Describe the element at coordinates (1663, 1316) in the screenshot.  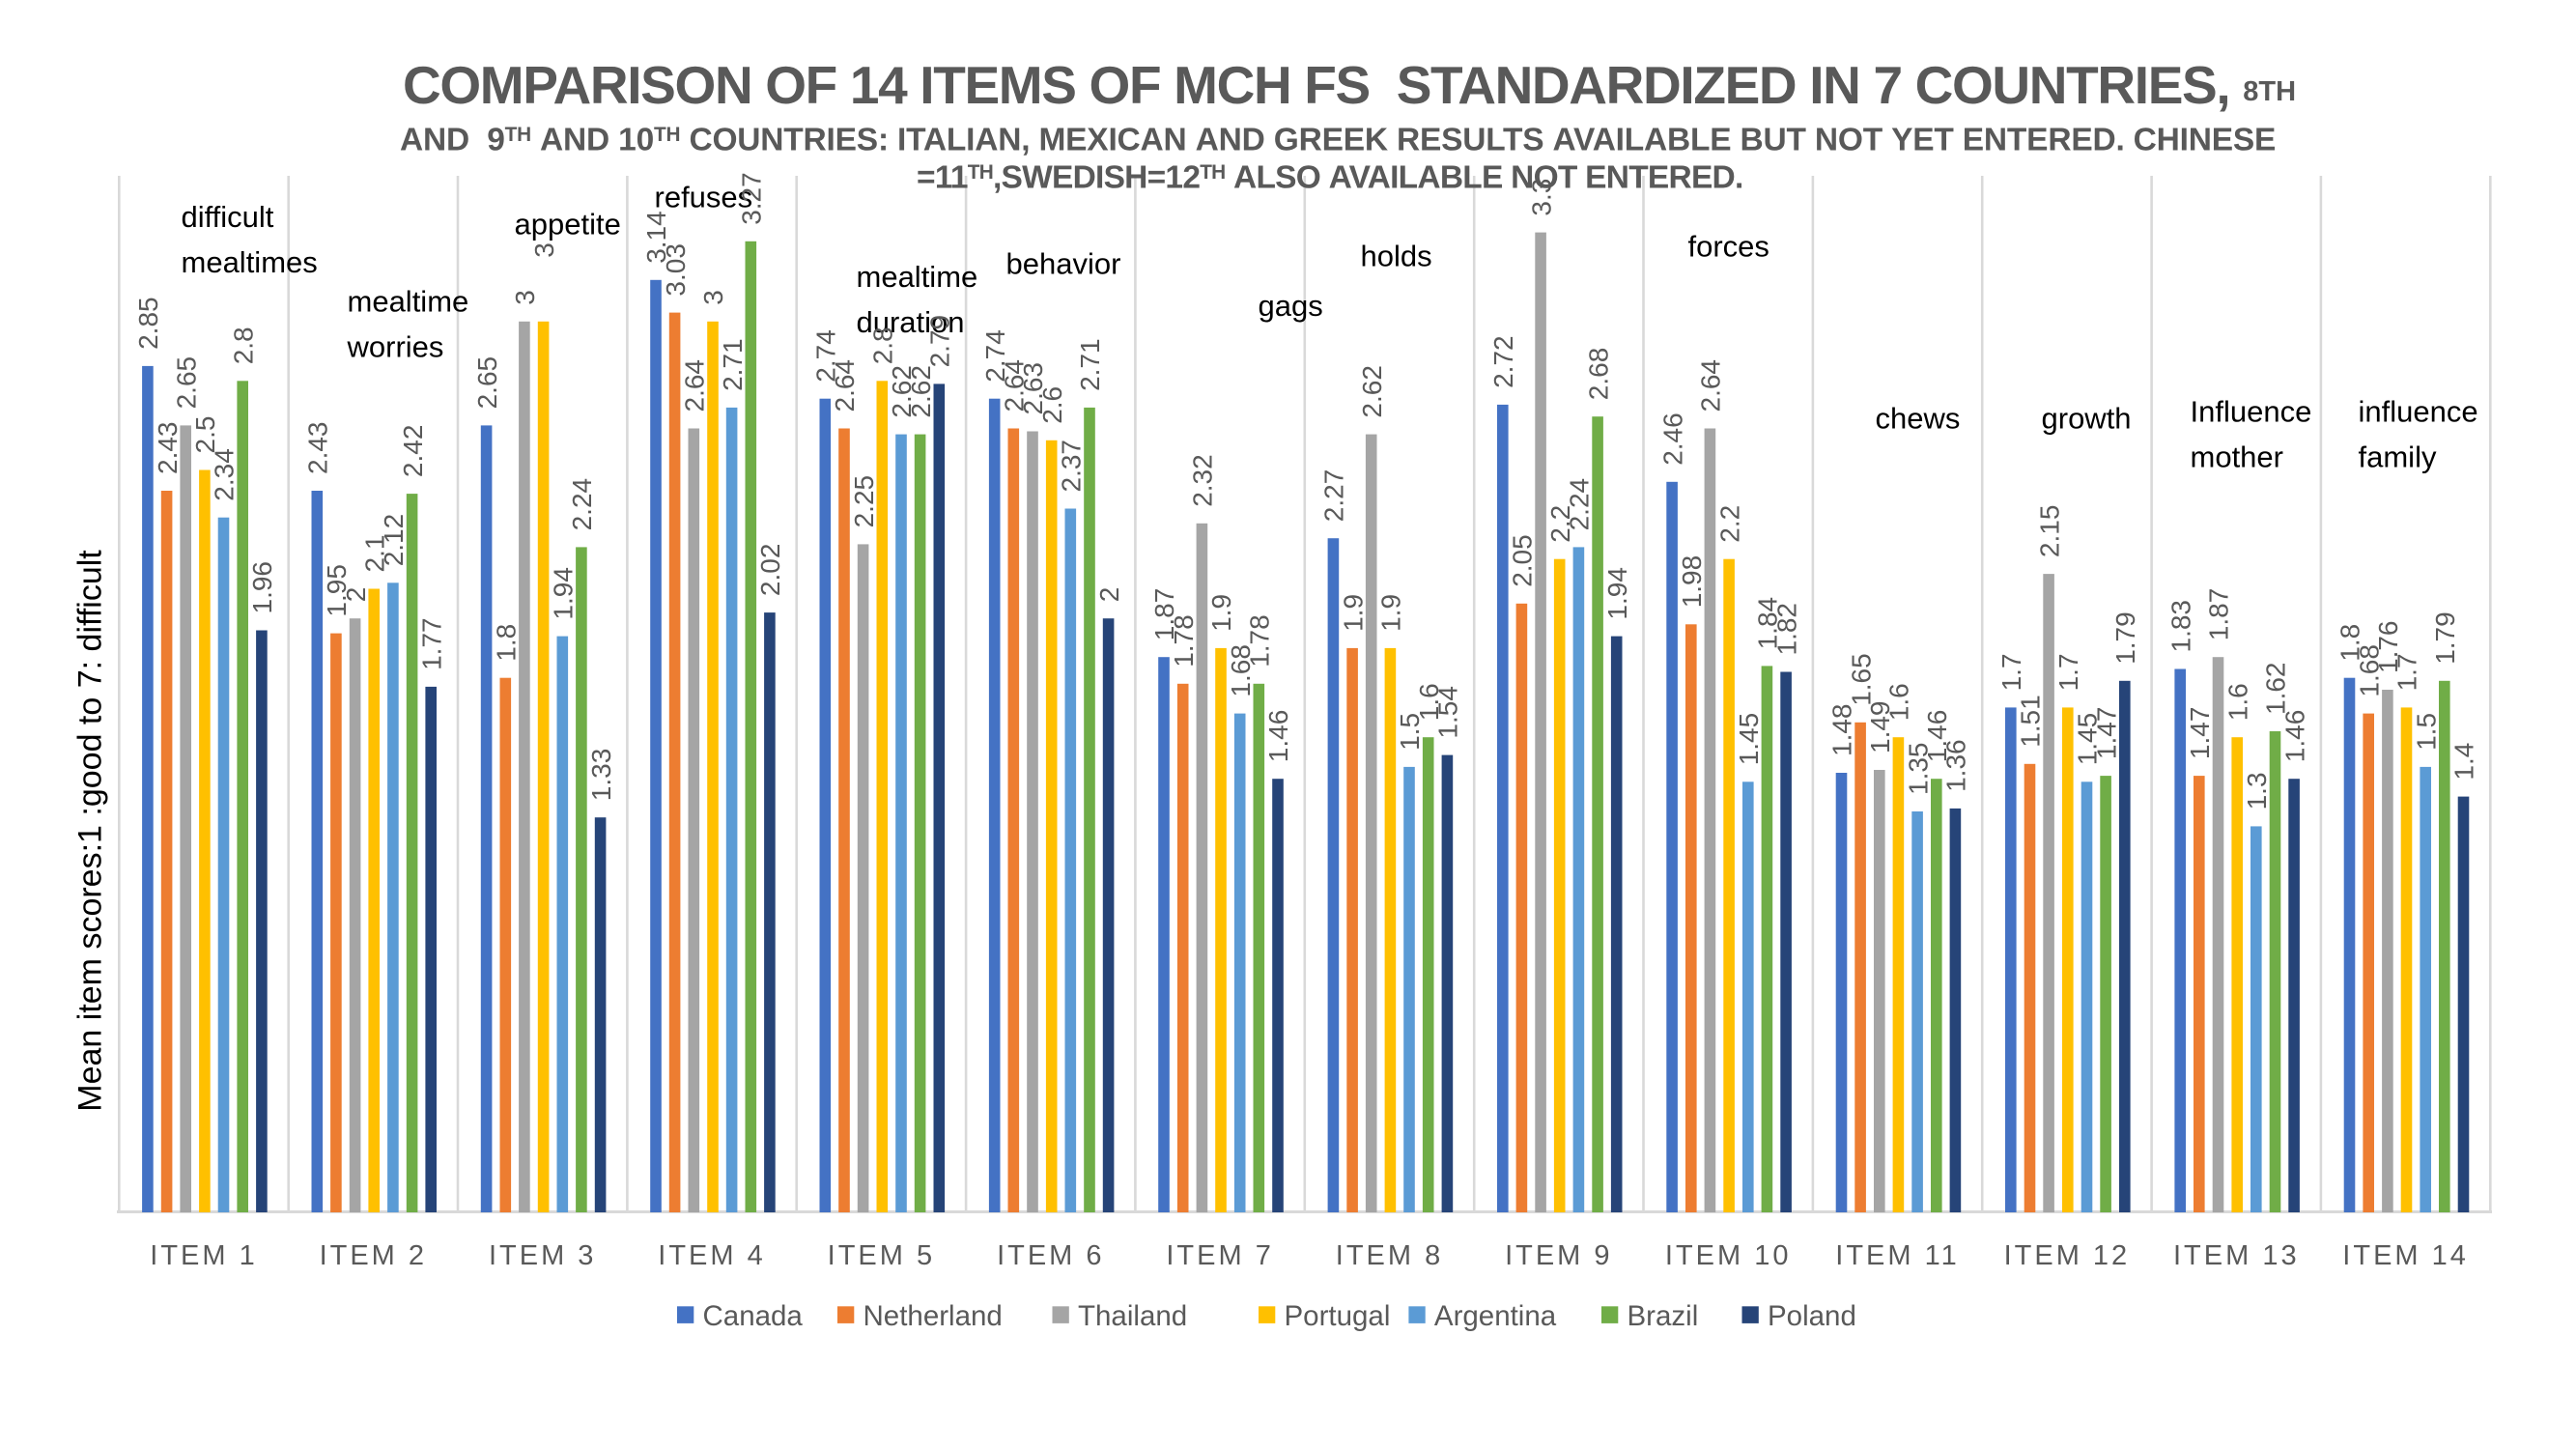
I see `svg-text: Brazil` at that location.